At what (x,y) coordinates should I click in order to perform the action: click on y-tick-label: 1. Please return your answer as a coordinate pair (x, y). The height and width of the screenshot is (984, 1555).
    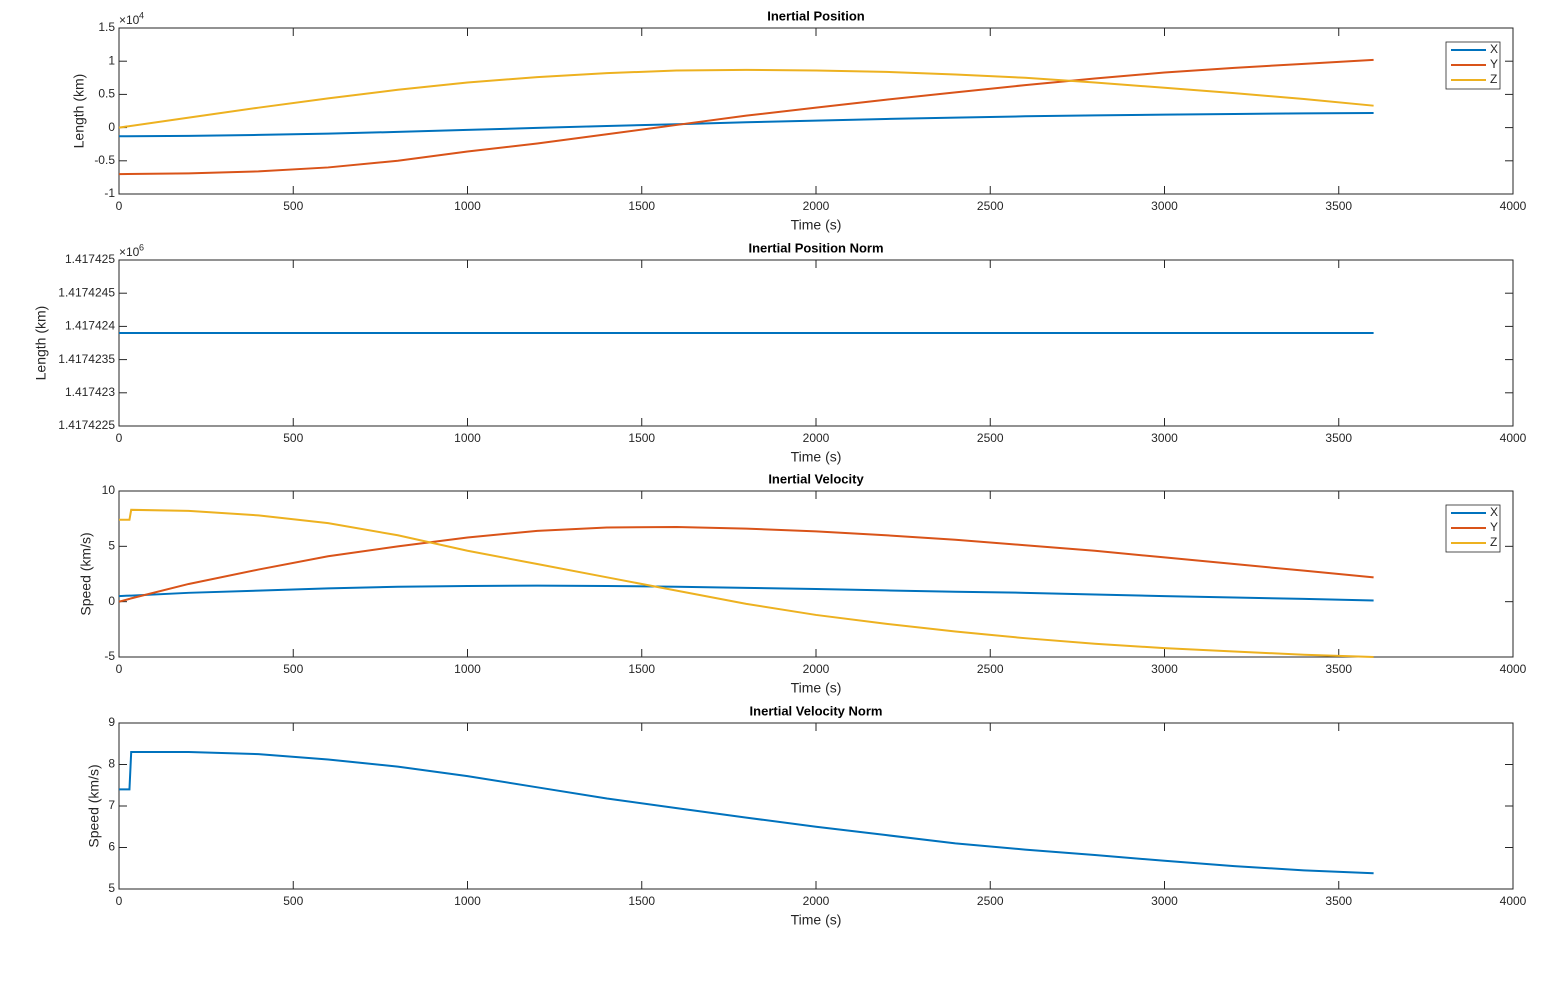
    Looking at the image, I should click on (111, 60).